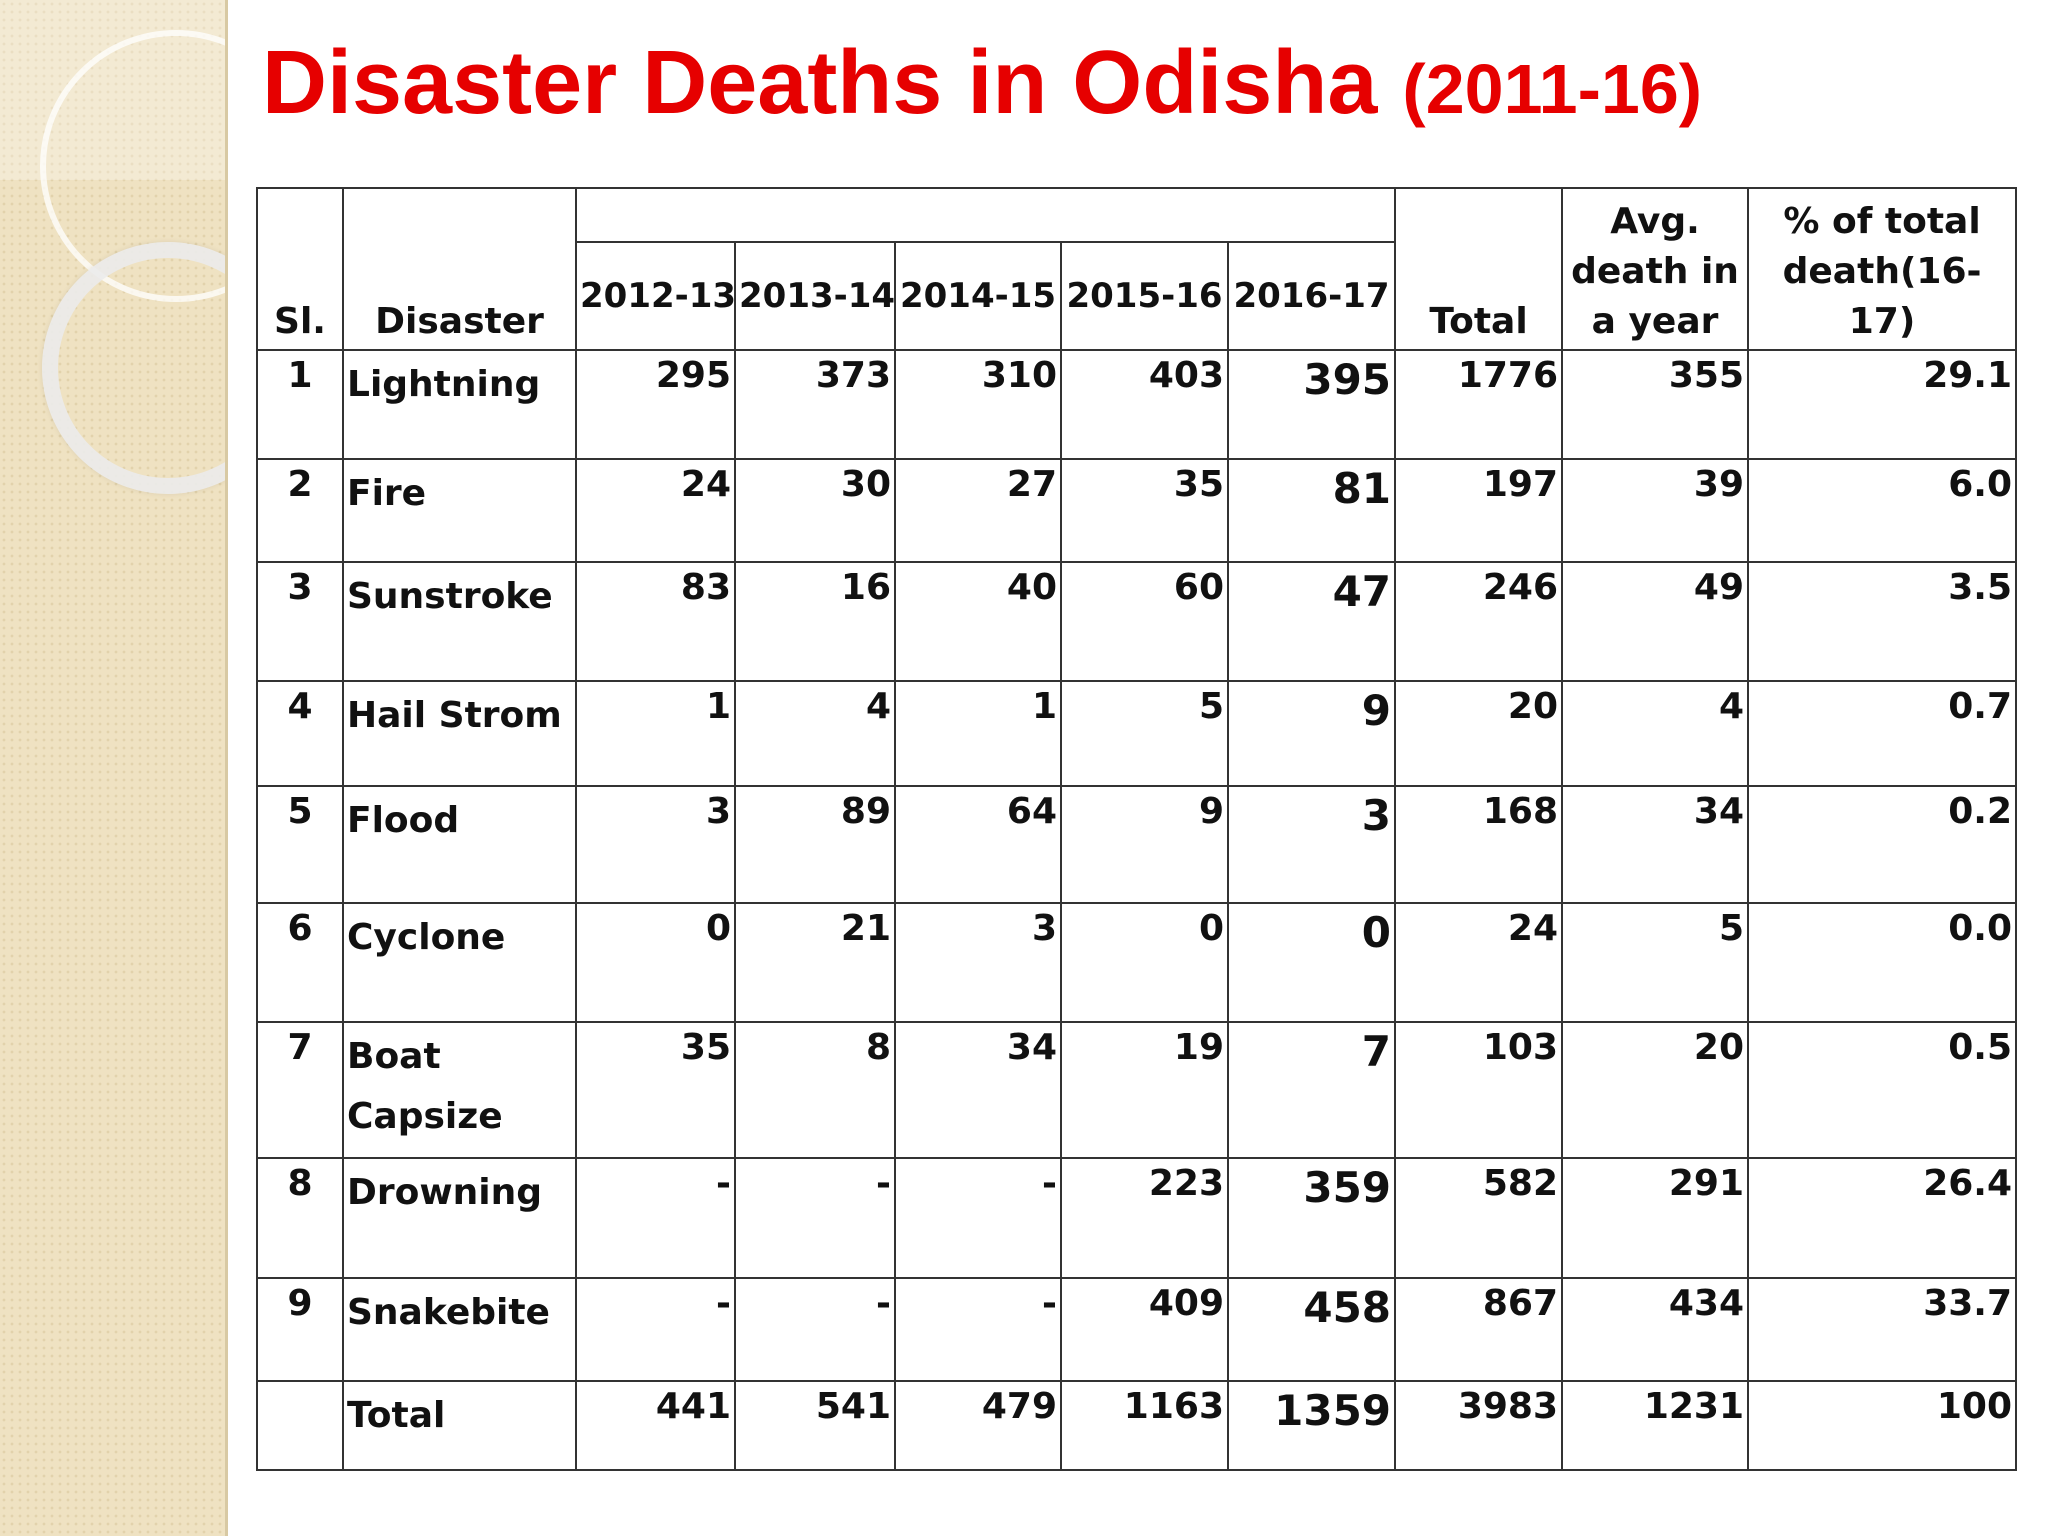  Describe the element at coordinates (1882, 621) in the screenshot. I see `cell-pct: 3.5` at that location.